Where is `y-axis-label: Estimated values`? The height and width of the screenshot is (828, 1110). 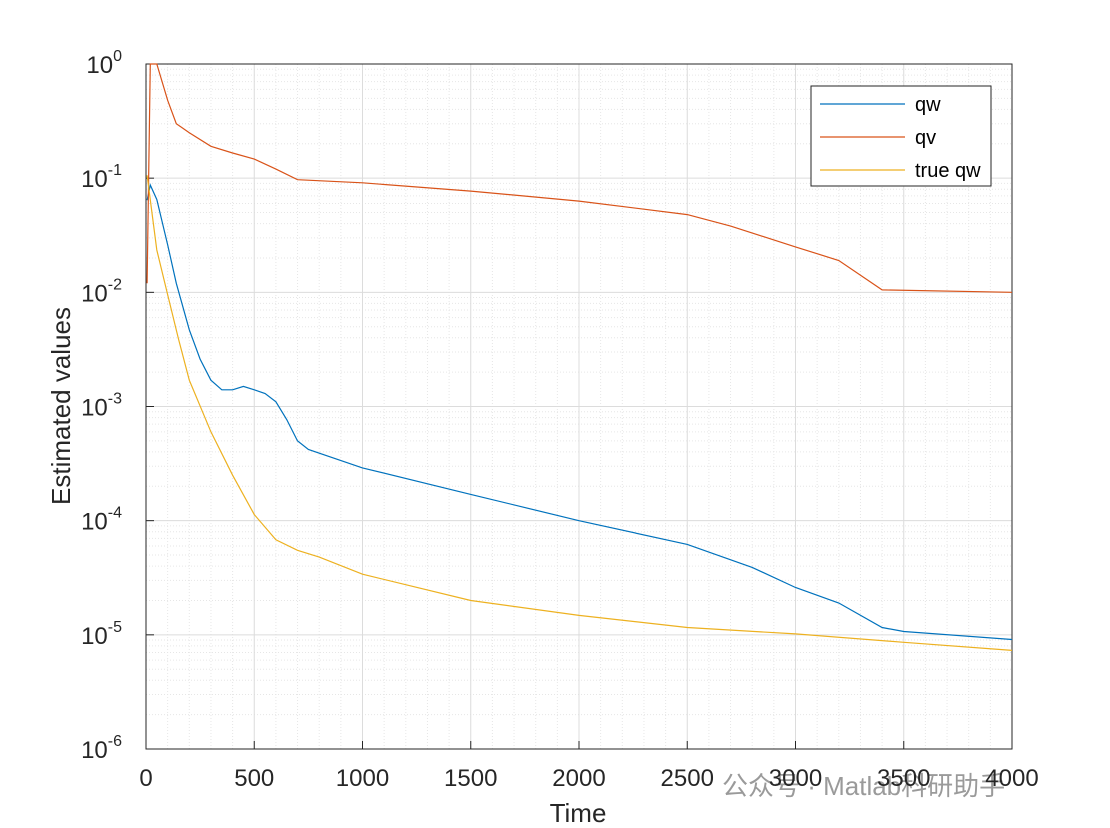
y-axis-label: Estimated values is located at coordinates (61, 406).